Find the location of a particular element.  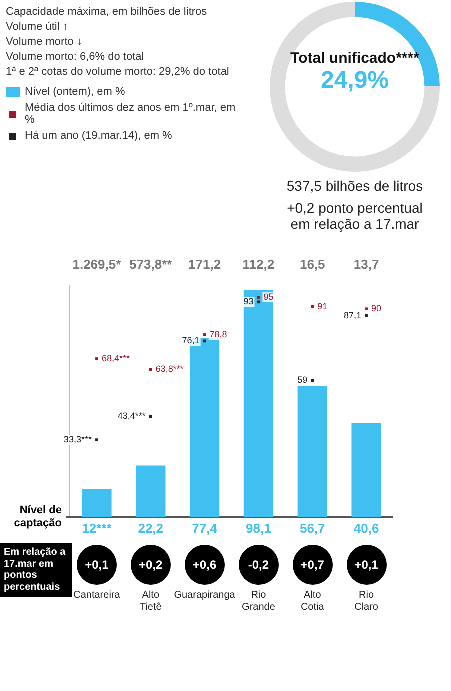

text: 171,2 is located at coordinates (205, 264).